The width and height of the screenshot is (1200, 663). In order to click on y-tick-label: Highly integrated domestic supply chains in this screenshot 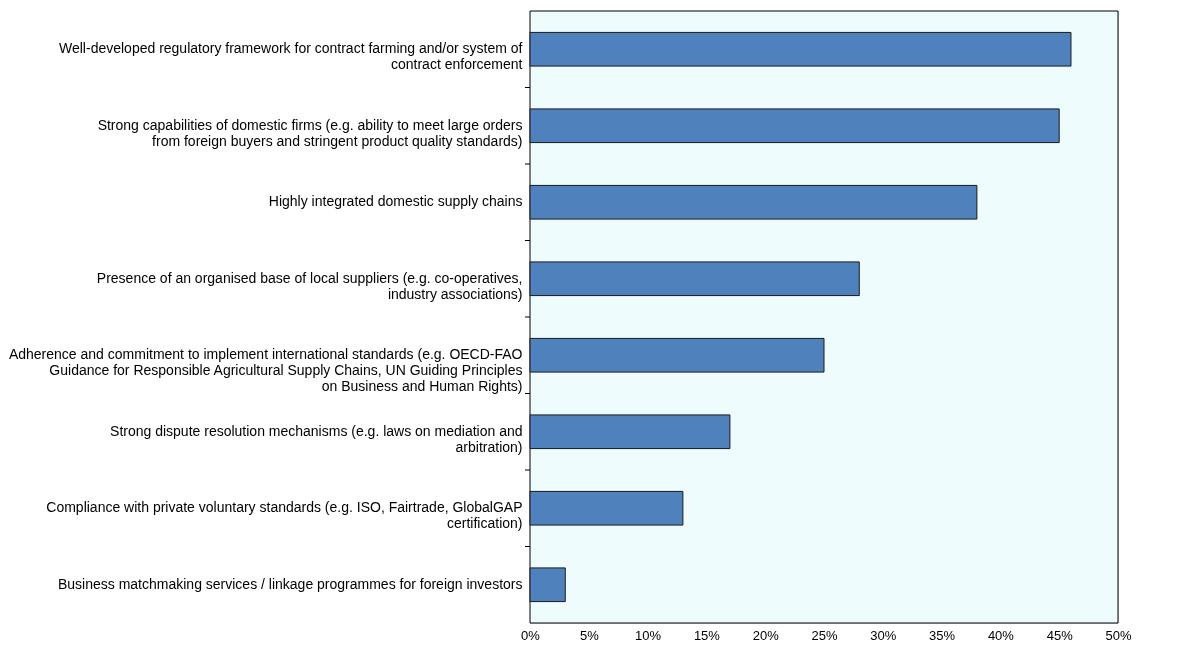, I will do `click(395, 201)`.